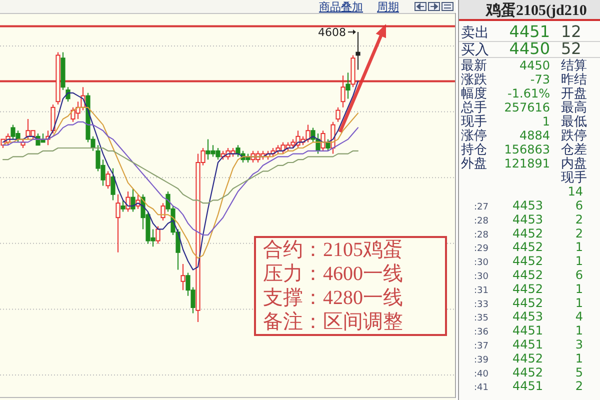 The width and height of the screenshot is (600, 400). I want to click on text: 5, so click(579, 372).